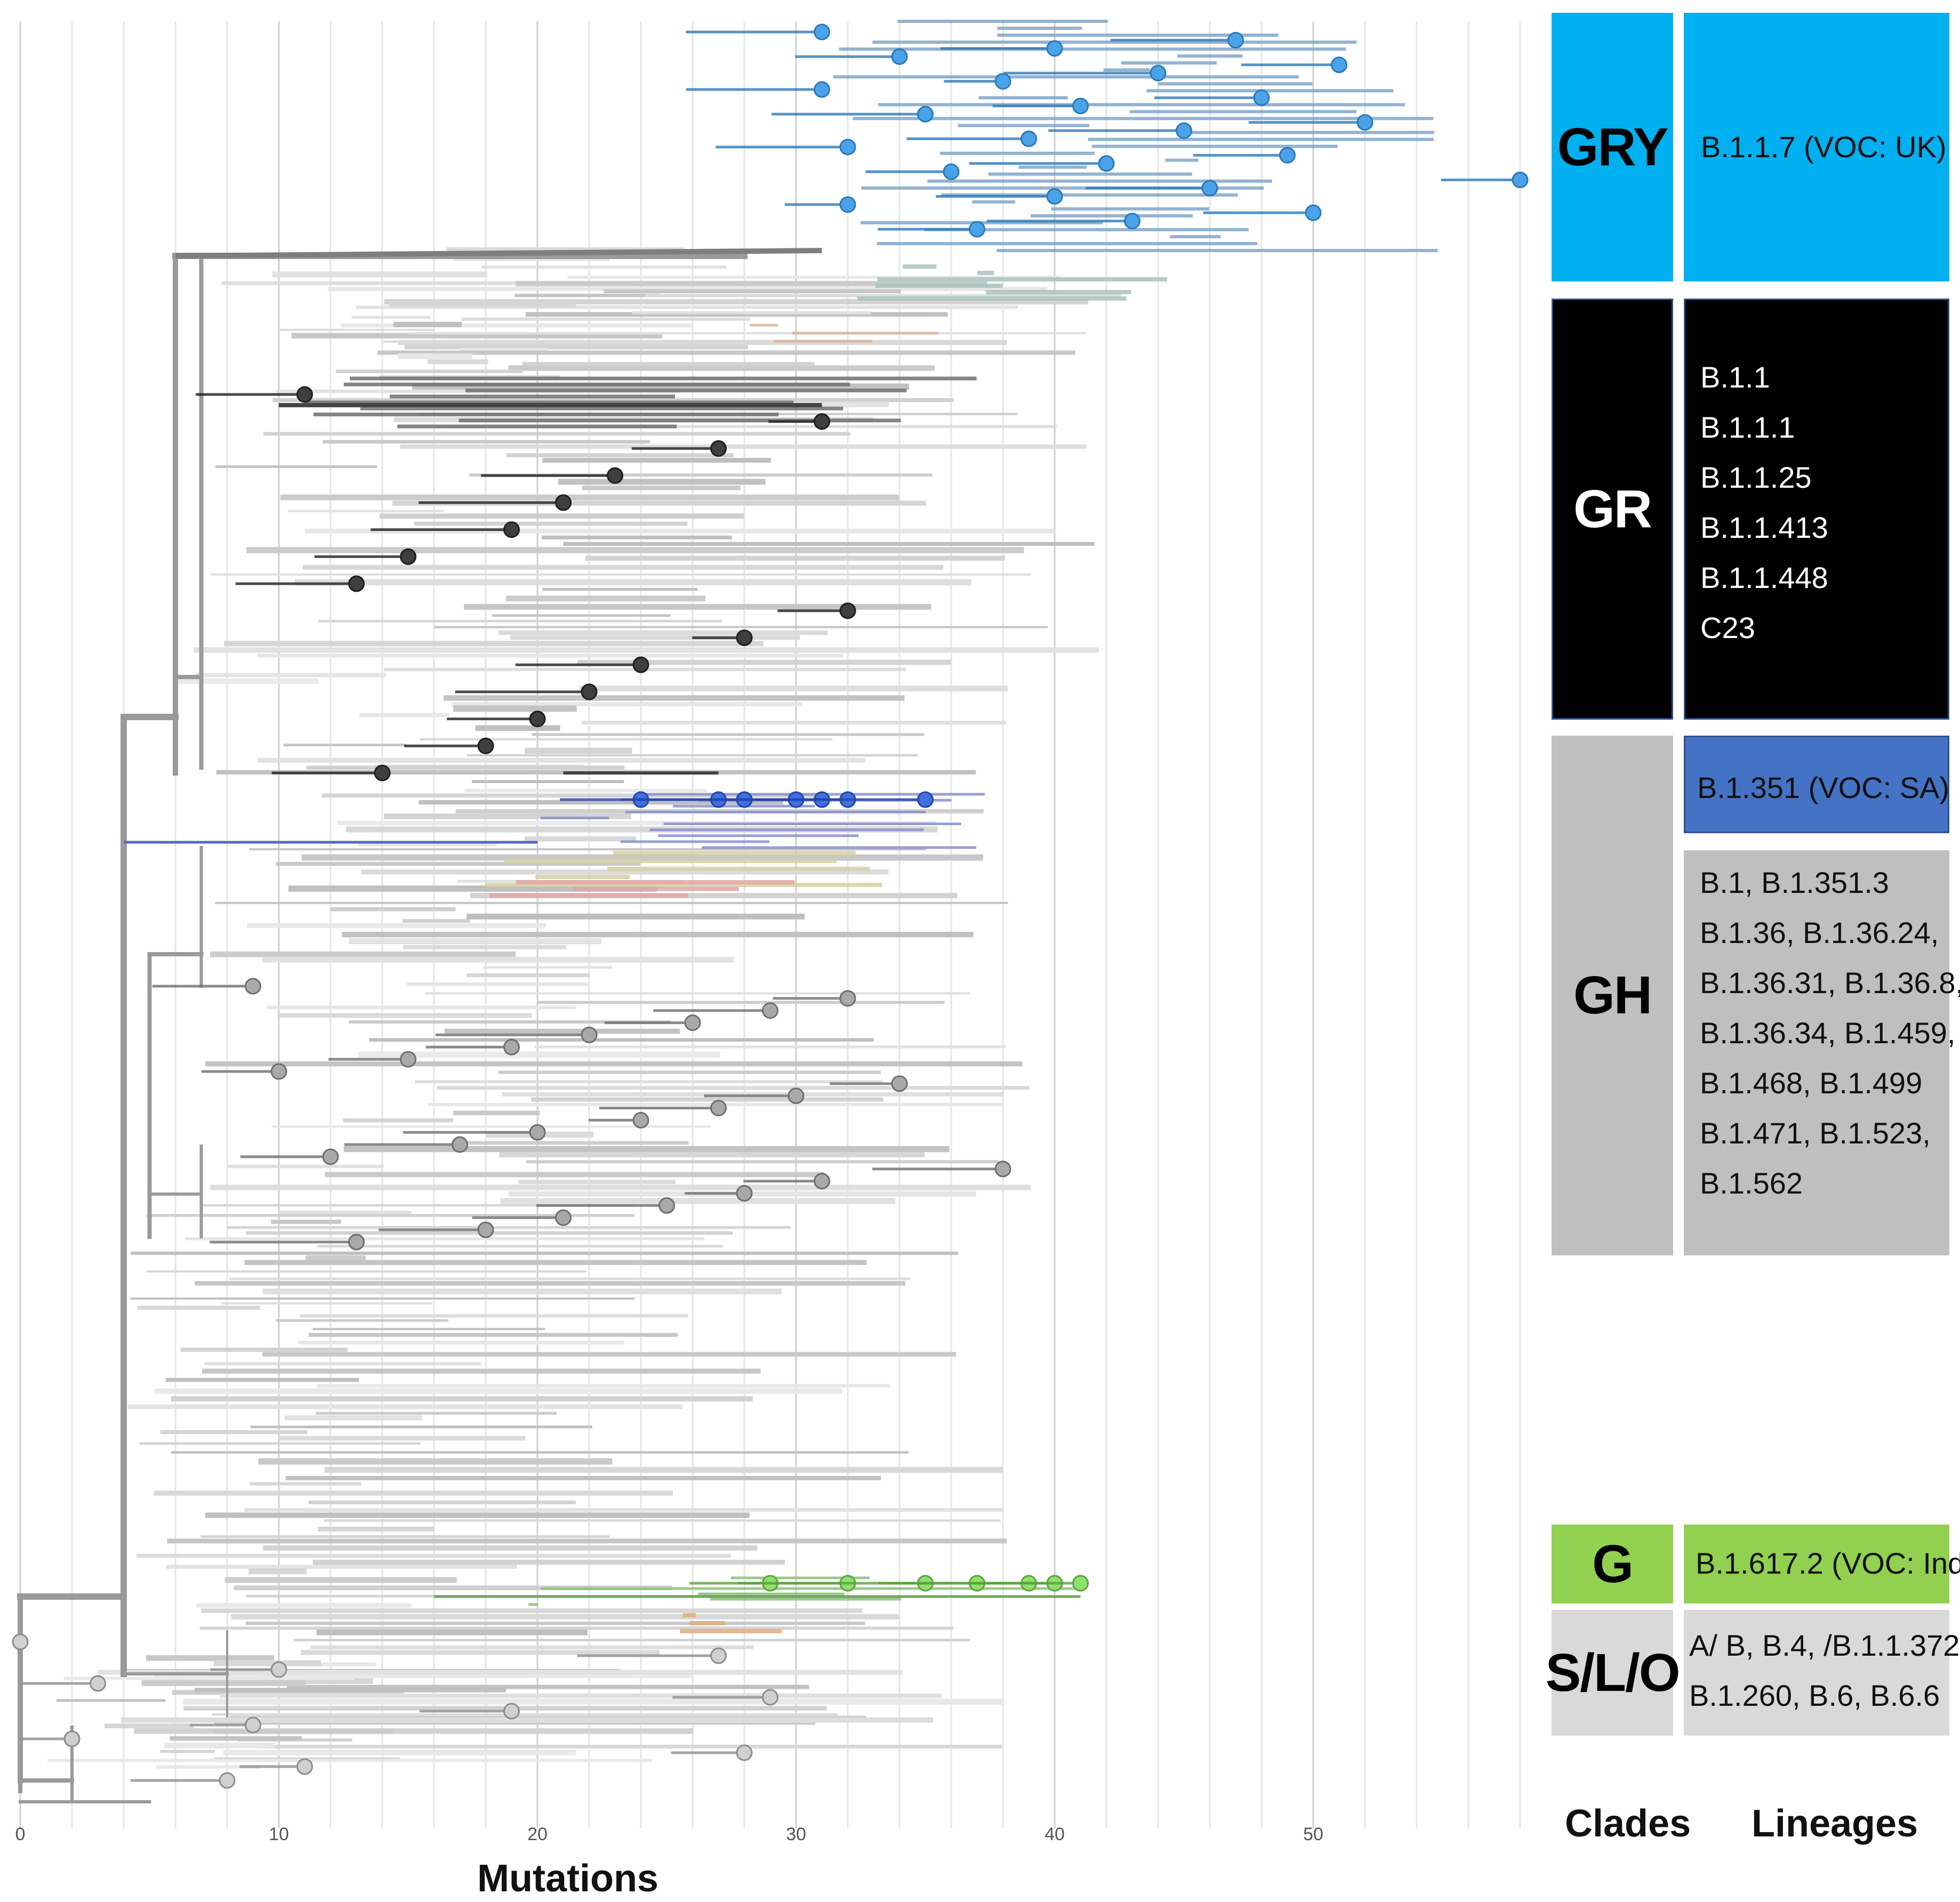 This screenshot has height=1902, width=1960. I want to click on lineage-item: B.1.1.413, so click(1764, 527).